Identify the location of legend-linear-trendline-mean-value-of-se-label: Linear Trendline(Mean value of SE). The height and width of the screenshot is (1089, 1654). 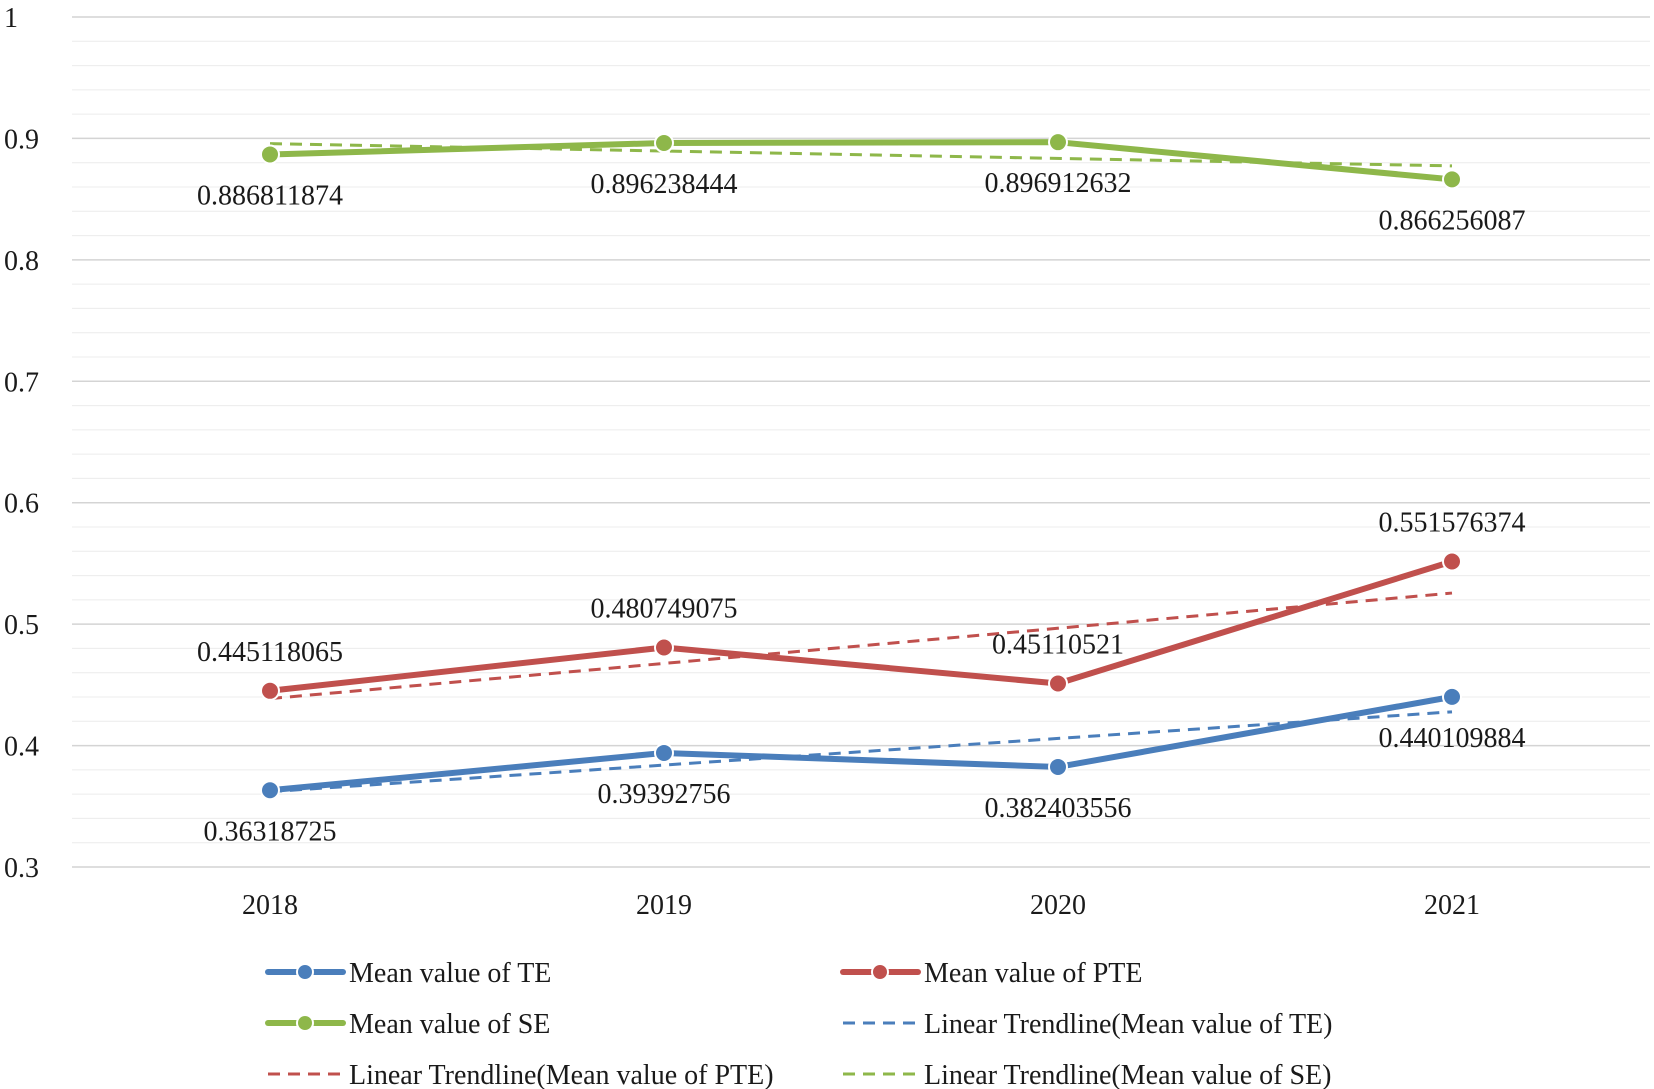
(1127, 1074).